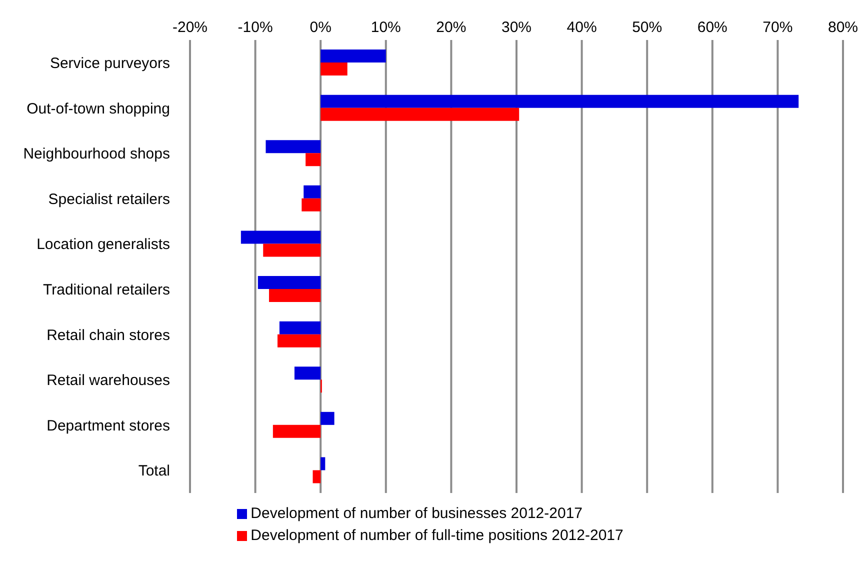 The height and width of the screenshot is (587, 862). I want to click on x-tick-label: -20%, so click(190, 27).